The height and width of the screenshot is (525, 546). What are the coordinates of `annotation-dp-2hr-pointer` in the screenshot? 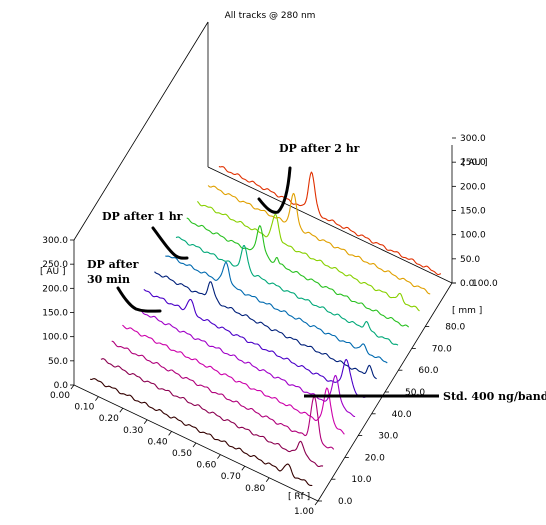 It's located at (274, 190).